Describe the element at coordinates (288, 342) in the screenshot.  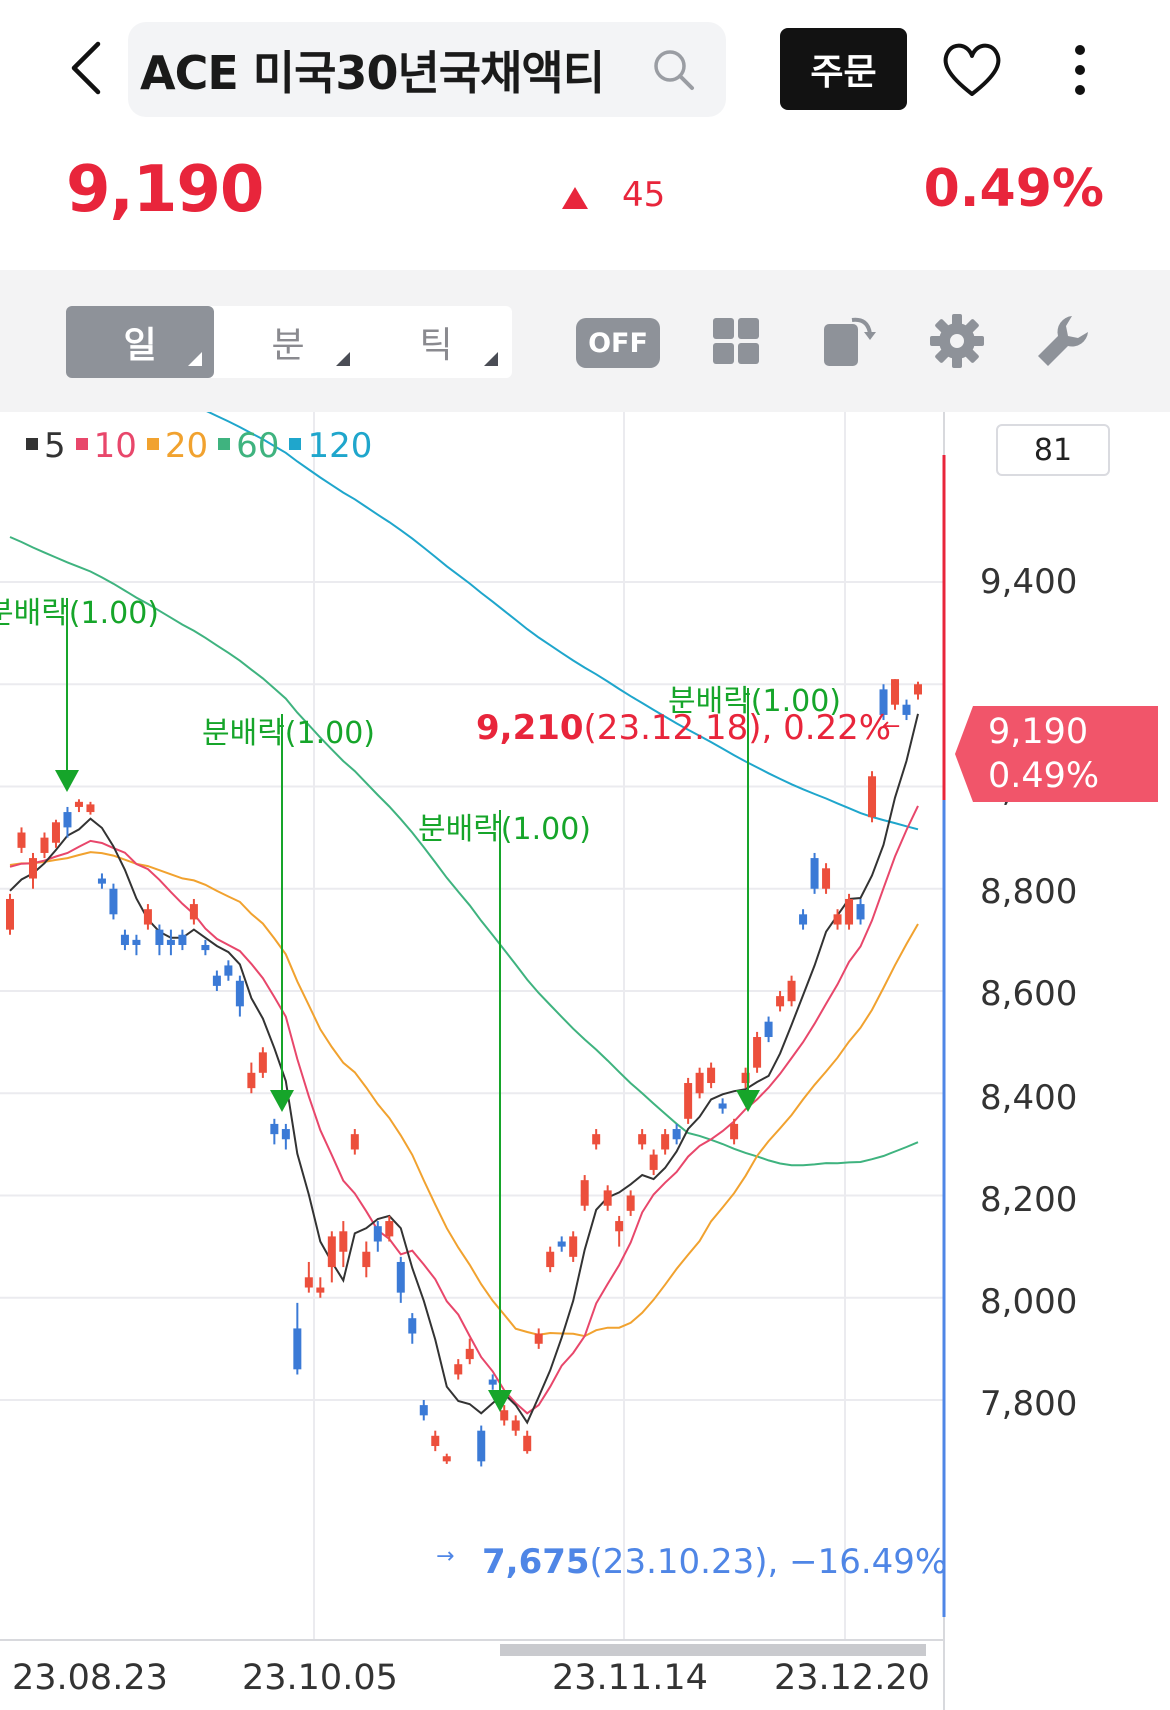
I see `tab-minute: 분` at that location.